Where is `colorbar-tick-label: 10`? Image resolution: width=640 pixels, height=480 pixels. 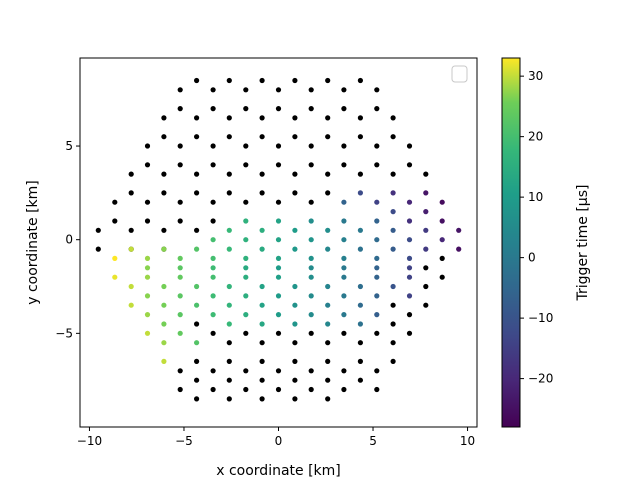
colorbar-tick-label: 10 is located at coordinates (535, 197).